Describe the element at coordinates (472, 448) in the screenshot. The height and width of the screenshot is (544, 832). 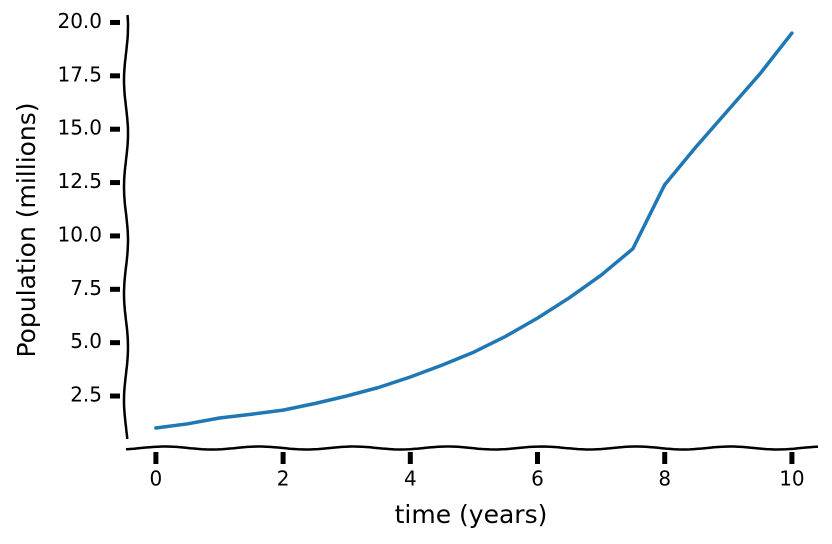
I see `x-axis-line` at that location.